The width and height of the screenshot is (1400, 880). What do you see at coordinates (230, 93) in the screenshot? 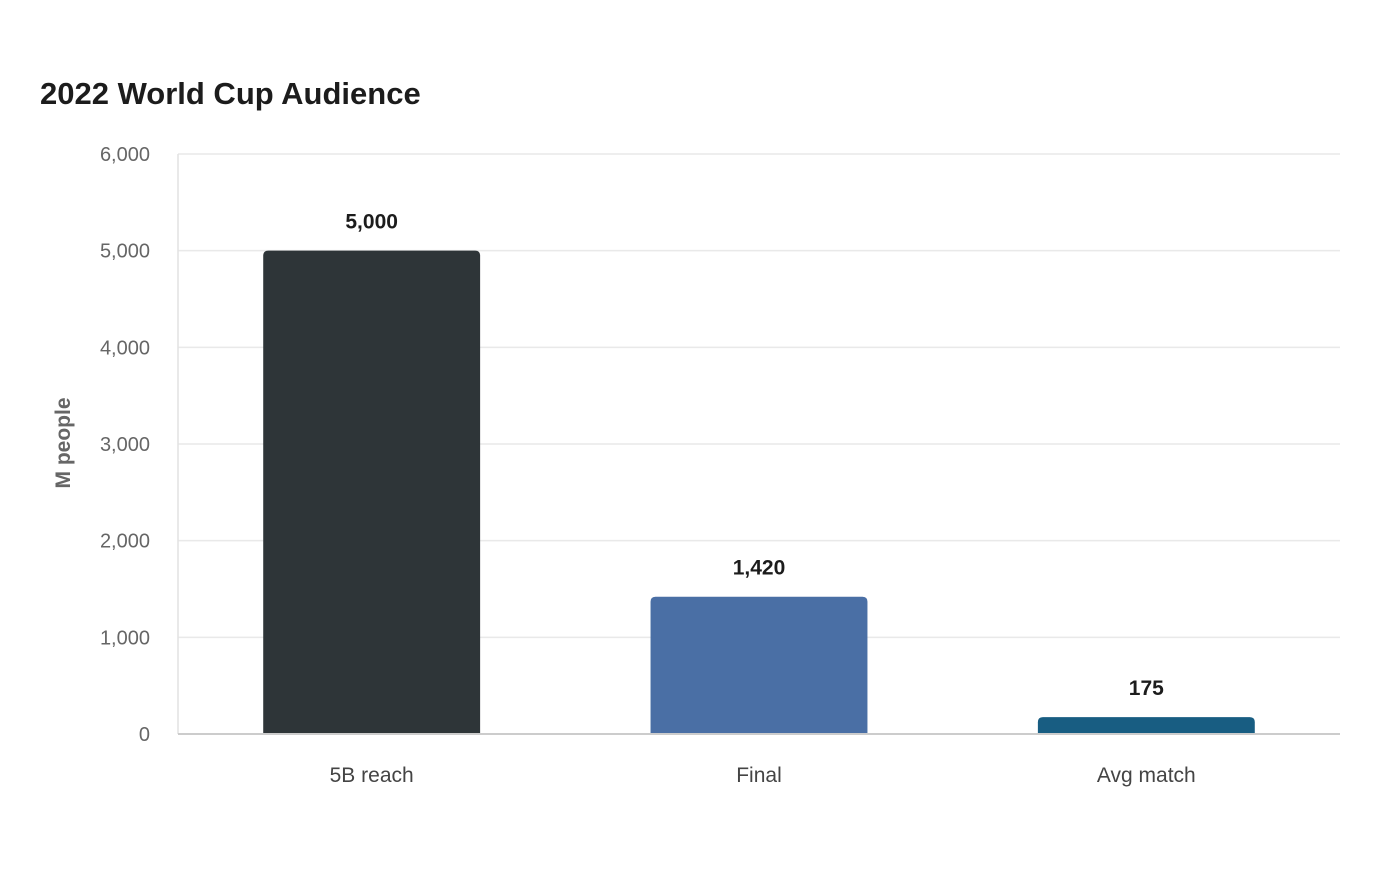
I see `chart-title: 2022 World Cup Audience` at bounding box center [230, 93].